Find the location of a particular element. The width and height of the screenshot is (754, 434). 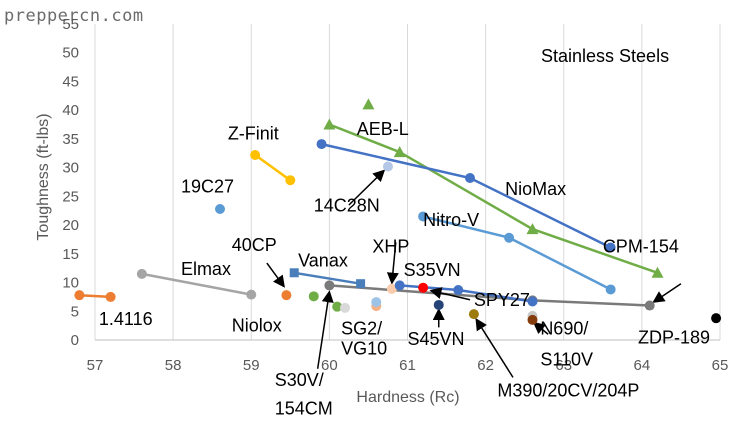

annotation-niolox-6: Niolox is located at coordinates (257, 325).